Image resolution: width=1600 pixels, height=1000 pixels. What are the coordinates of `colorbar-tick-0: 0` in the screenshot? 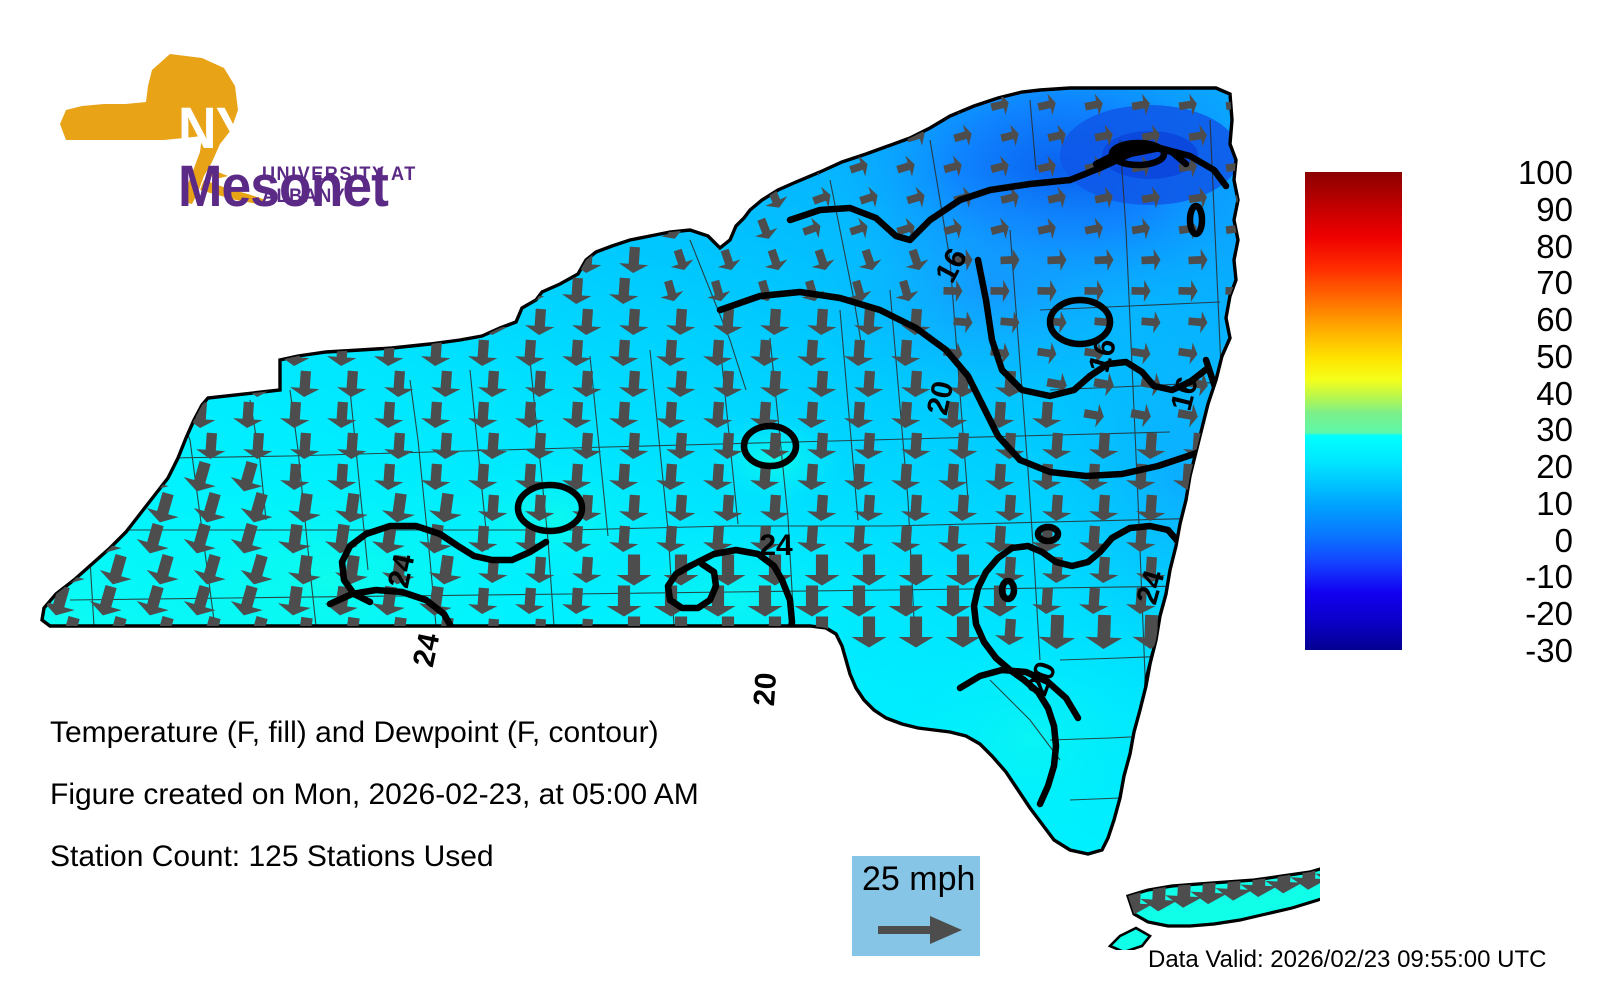 It's located at (1563, 540).